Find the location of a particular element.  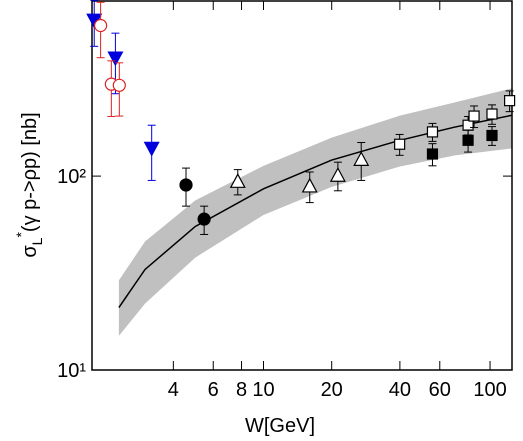

y-label-symbol: σ is located at coordinates (30, 251).